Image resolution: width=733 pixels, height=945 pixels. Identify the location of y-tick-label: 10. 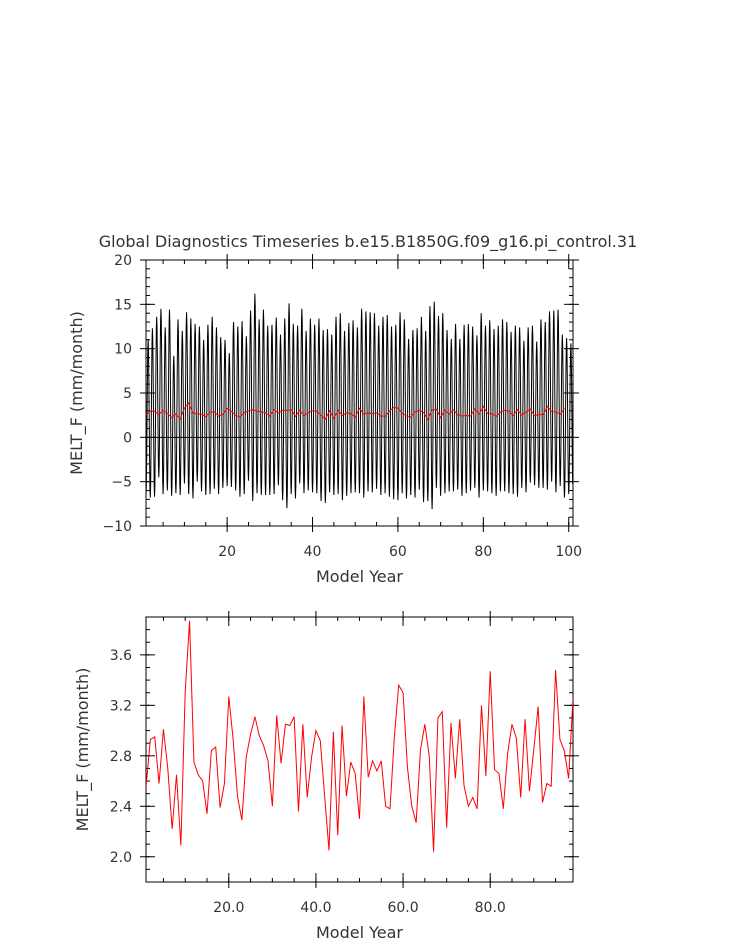
(123, 350).